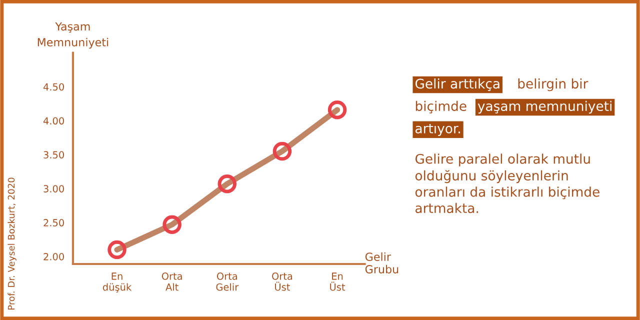 The height and width of the screenshot is (320, 640). What do you see at coordinates (53, 121) in the screenshot?
I see `y-tick-label: 4.00` at bounding box center [53, 121].